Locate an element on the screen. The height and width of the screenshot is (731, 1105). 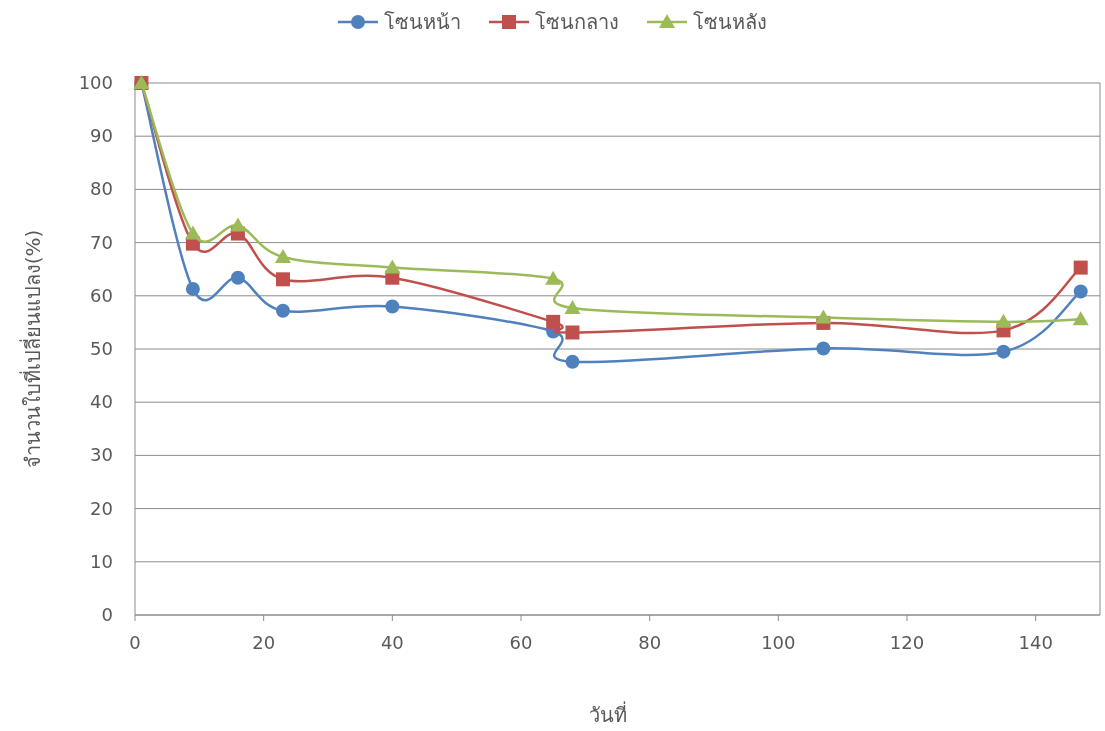
x-tick-label: 120 is located at coordinates (907, 642).